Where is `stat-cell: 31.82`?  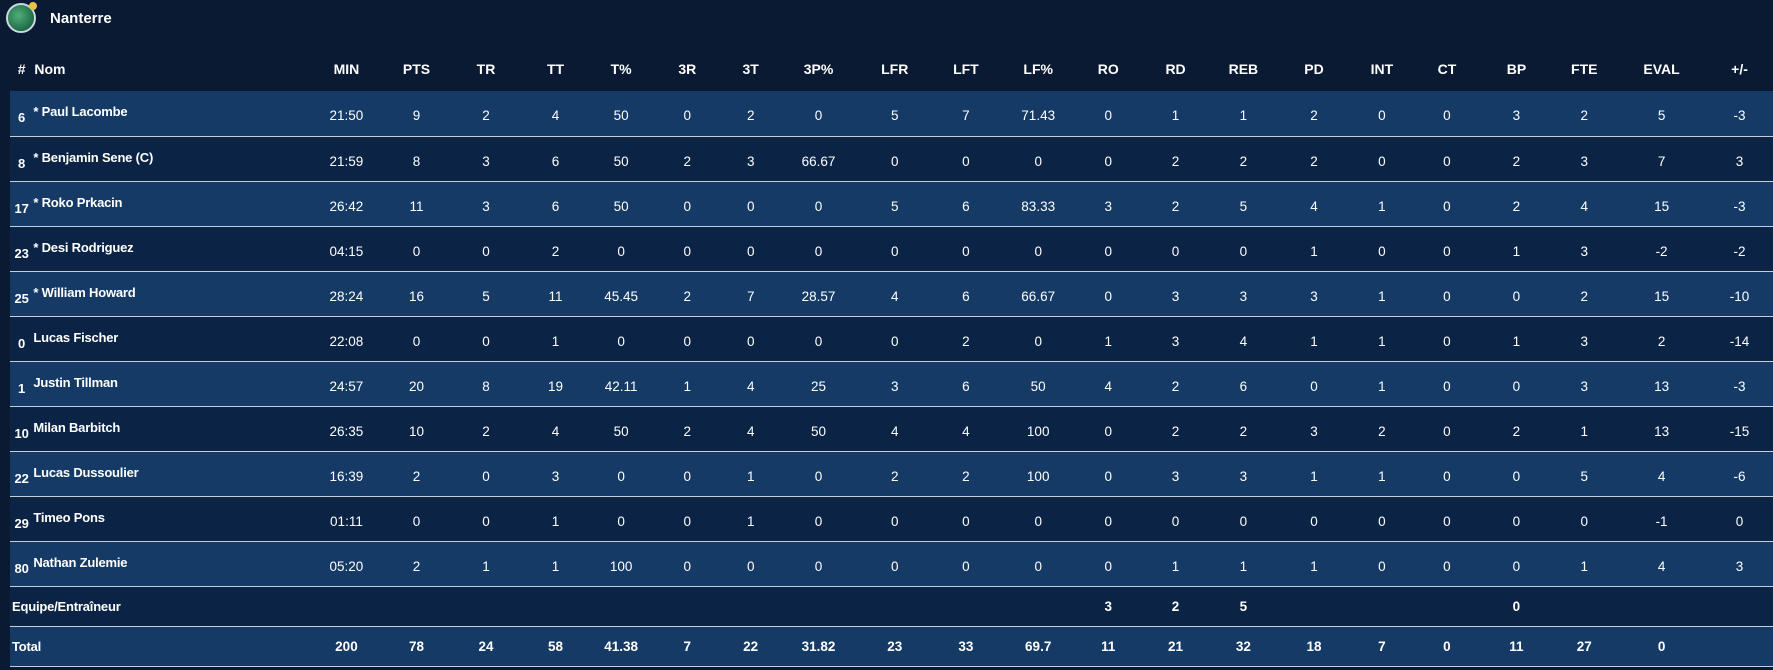
stat-cell: 31.82 is located at coordinates (818, 646).